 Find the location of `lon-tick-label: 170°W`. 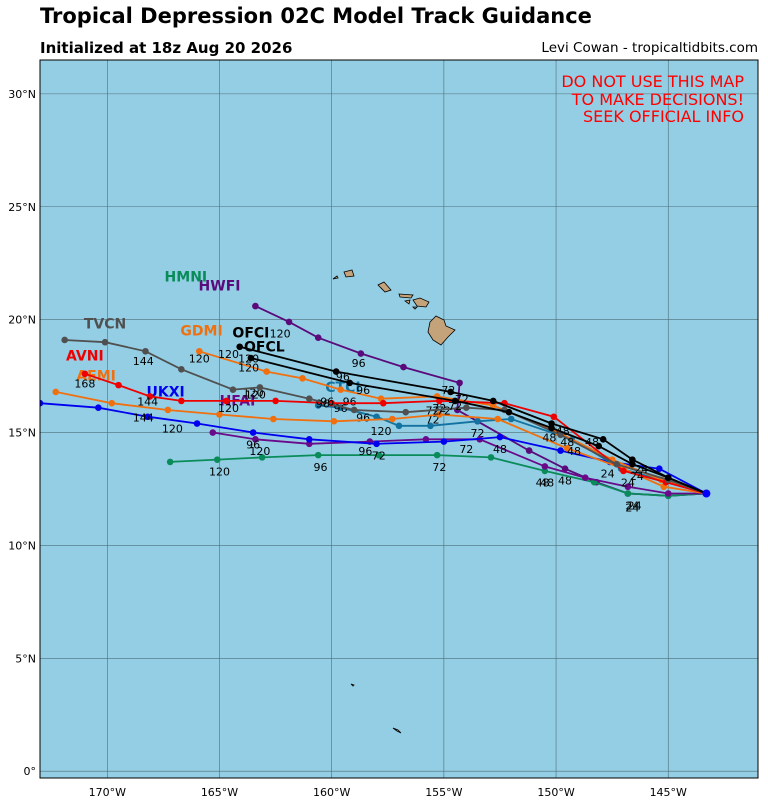

lon-tick-label: 170°W is located at coordinates (107, 792).